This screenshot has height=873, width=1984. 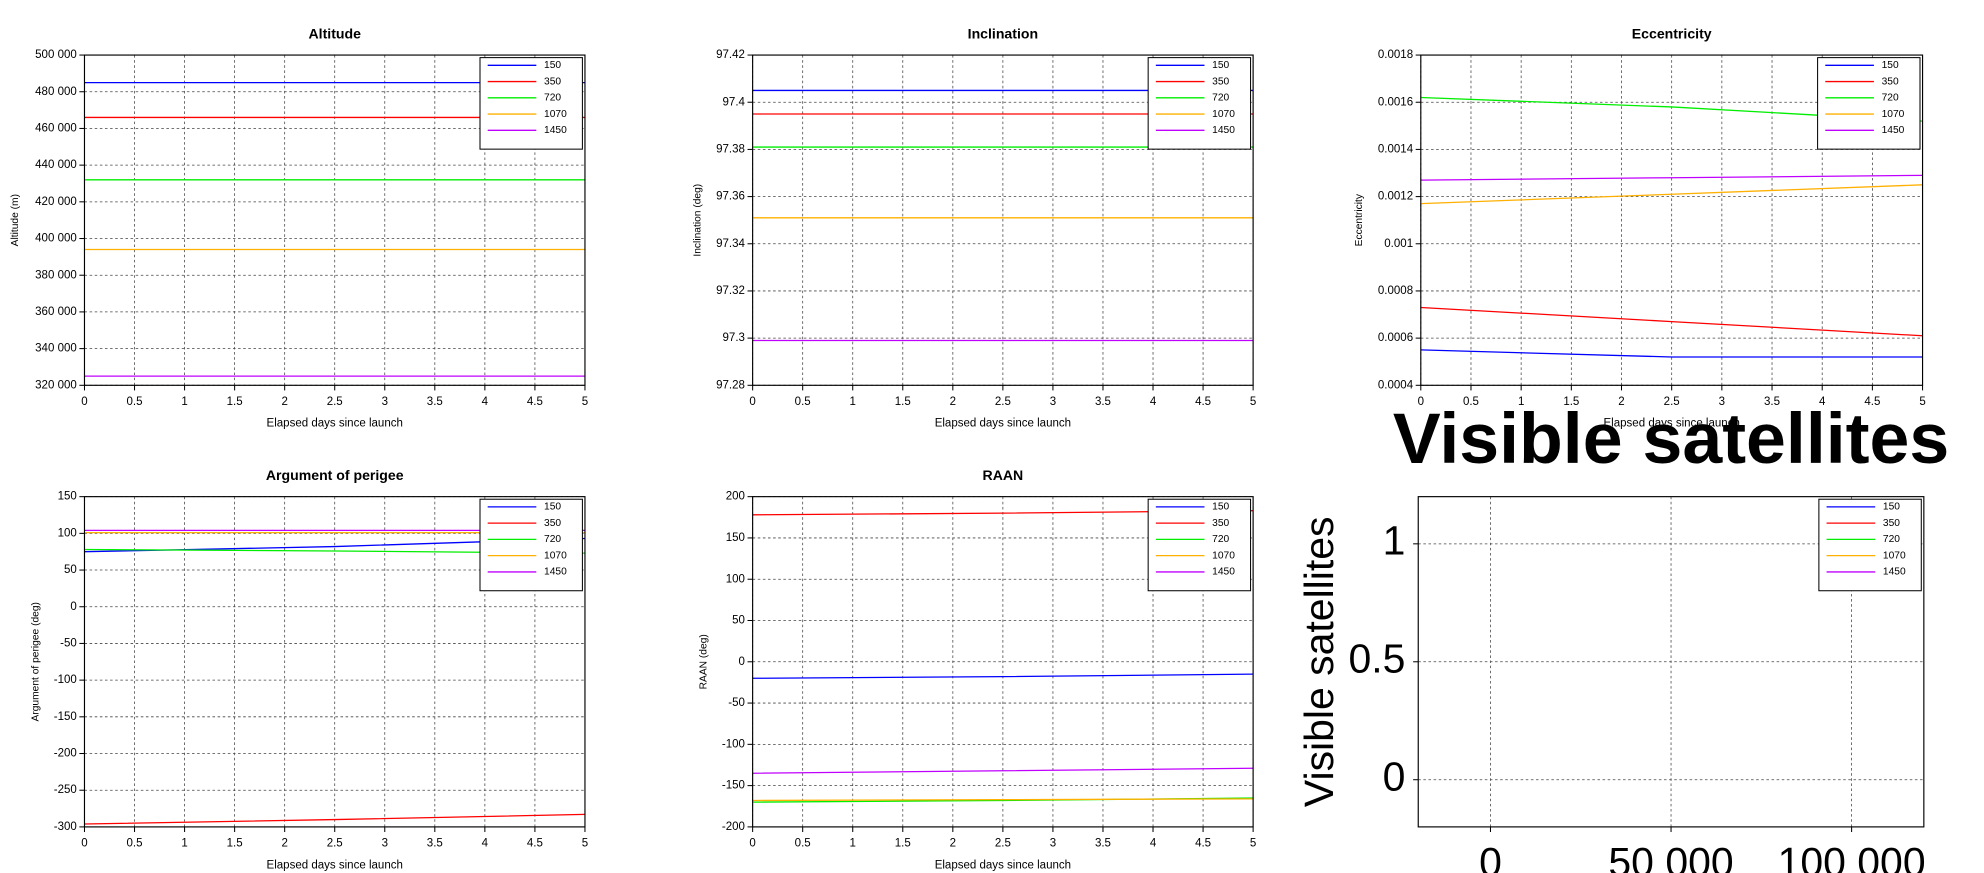 I want to click on x-tick-label: 4, so click(x=1153, y=402).